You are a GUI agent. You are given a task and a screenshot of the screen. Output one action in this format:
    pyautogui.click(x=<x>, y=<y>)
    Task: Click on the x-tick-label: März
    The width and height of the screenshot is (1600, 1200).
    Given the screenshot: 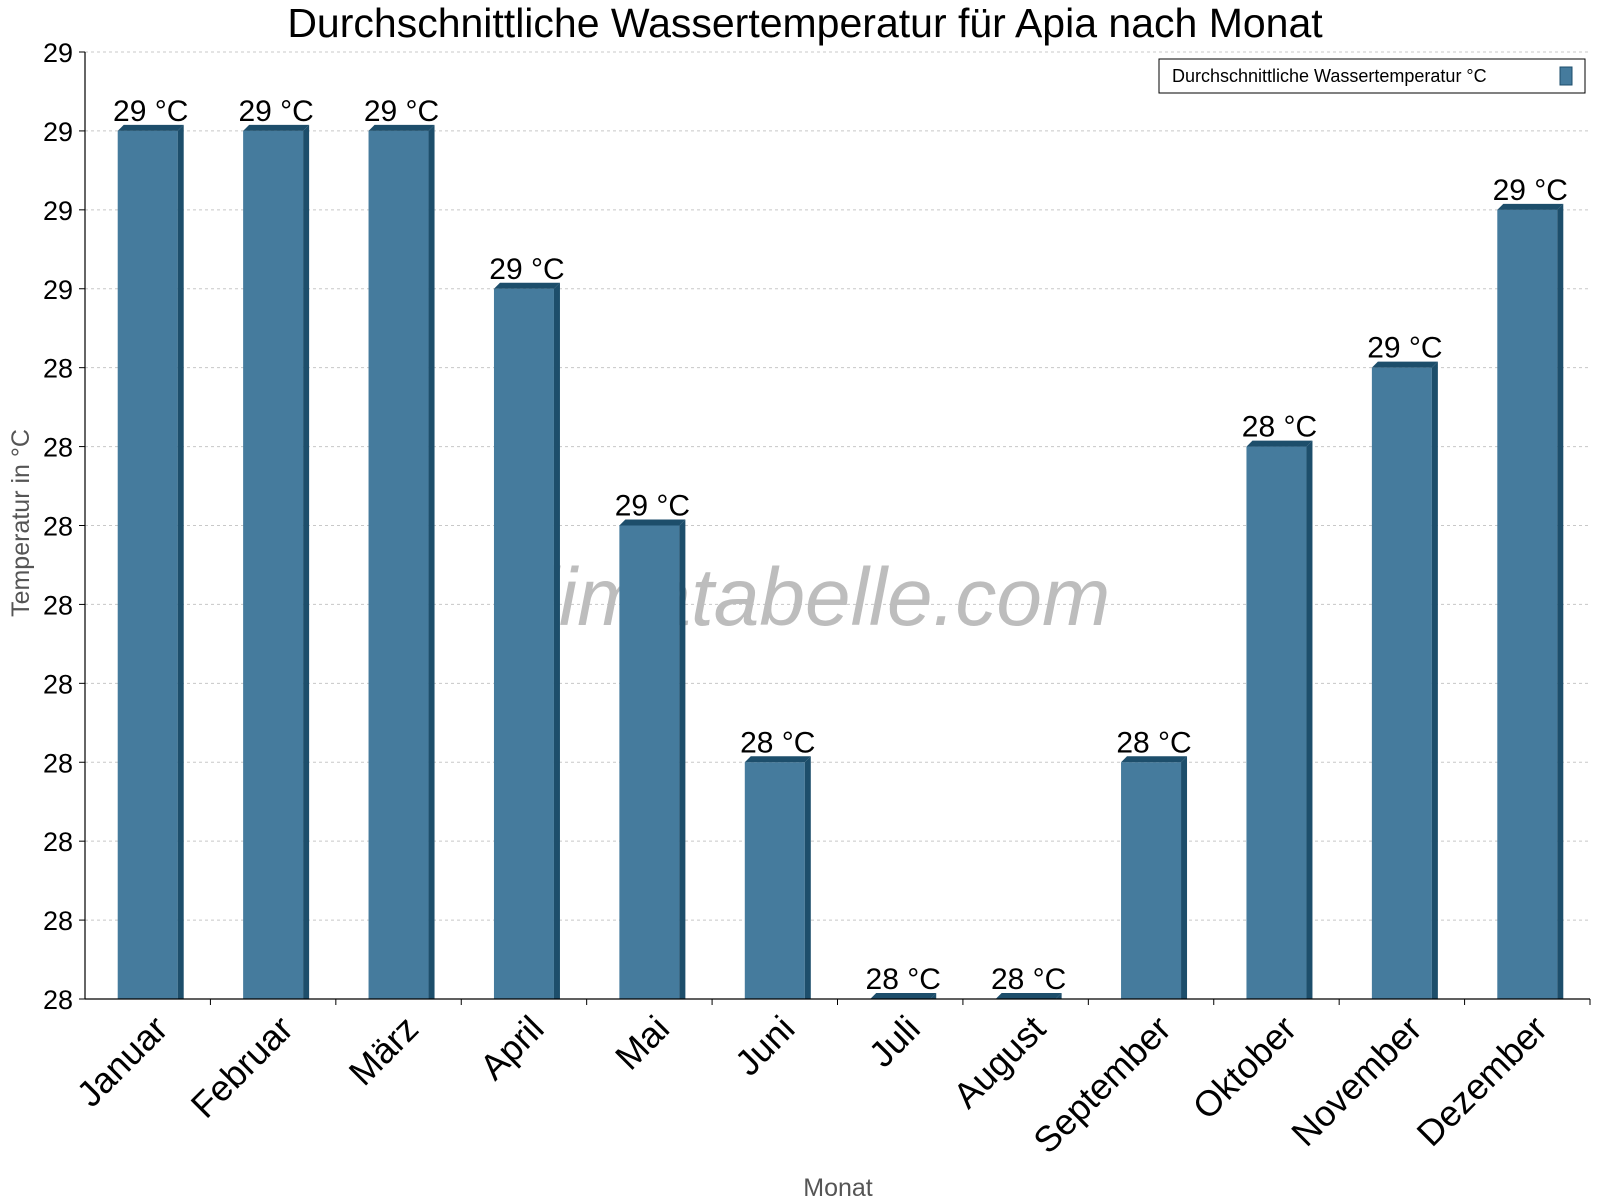 What is the action you would take?
    pyautogui.click(x=384, y=1051)
    